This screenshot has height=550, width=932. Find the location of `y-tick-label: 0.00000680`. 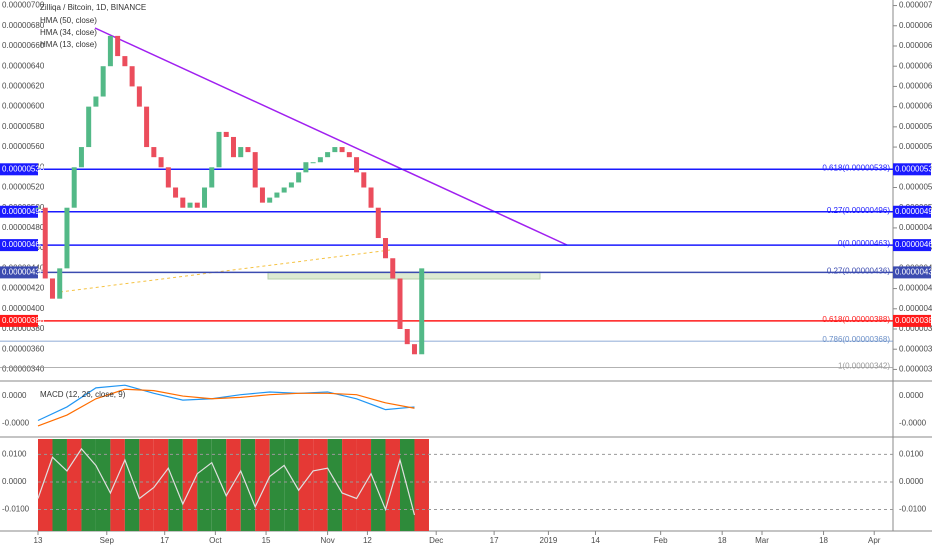

y-tick-label: 0.00000680 is located at coordinates (915, 25).